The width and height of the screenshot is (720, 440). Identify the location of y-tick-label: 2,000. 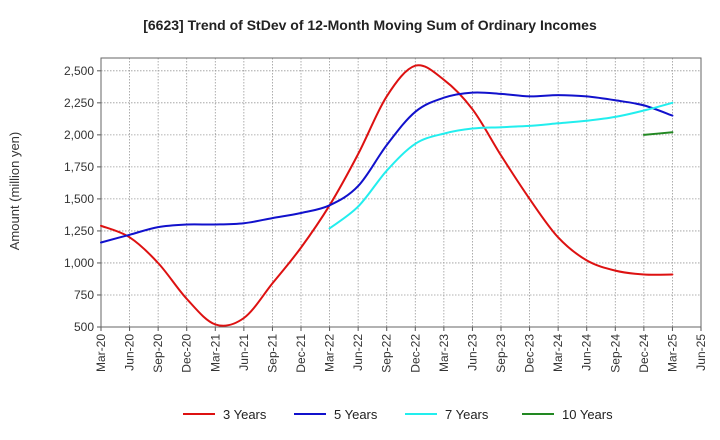
(79, 135).